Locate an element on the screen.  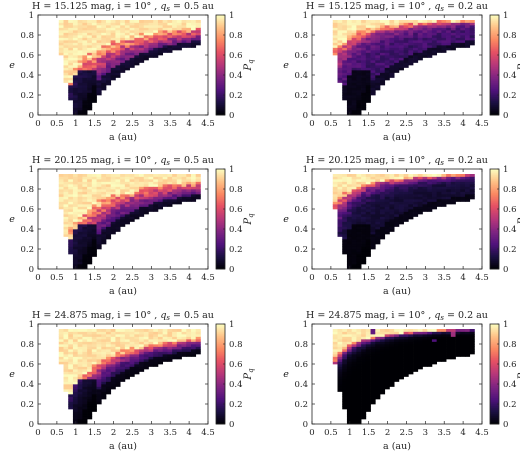
y-tick-label: 0.8 is located at coordinates (27, 36).